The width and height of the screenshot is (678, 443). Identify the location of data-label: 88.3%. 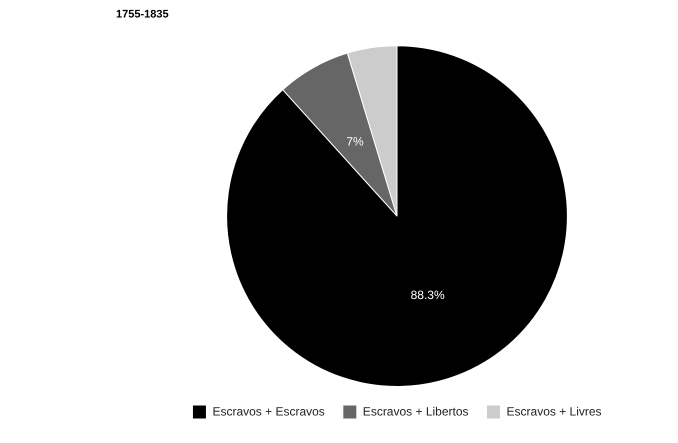
(427, 295).